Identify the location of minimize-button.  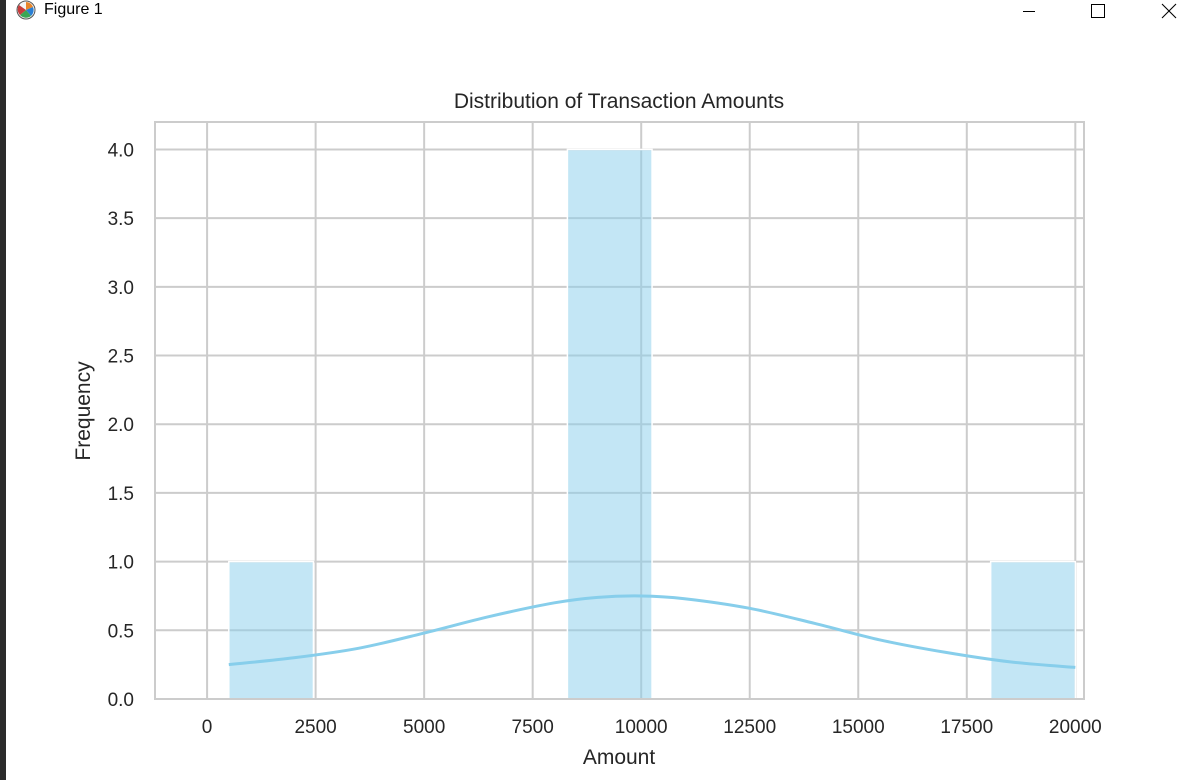
(1029, 11).